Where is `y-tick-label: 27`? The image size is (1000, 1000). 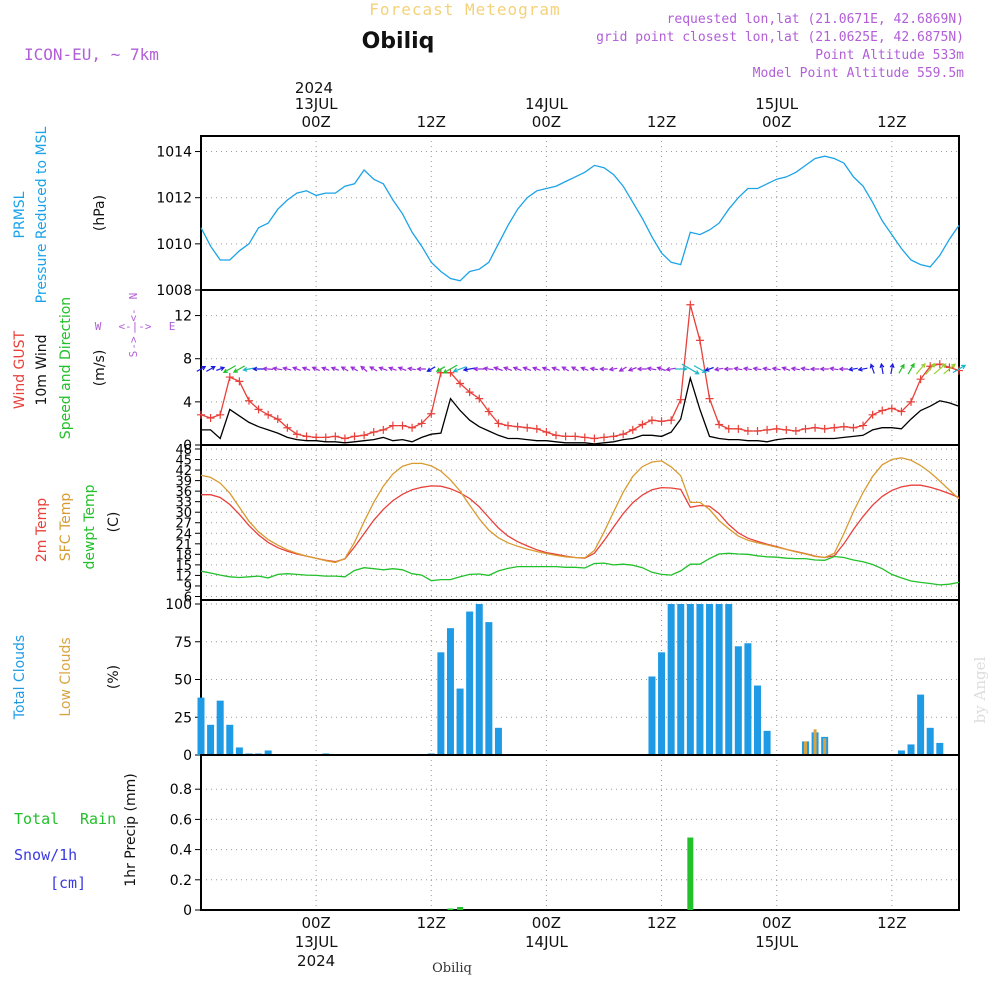 y-tick-label: 27 is located at coordinates (183, 524).